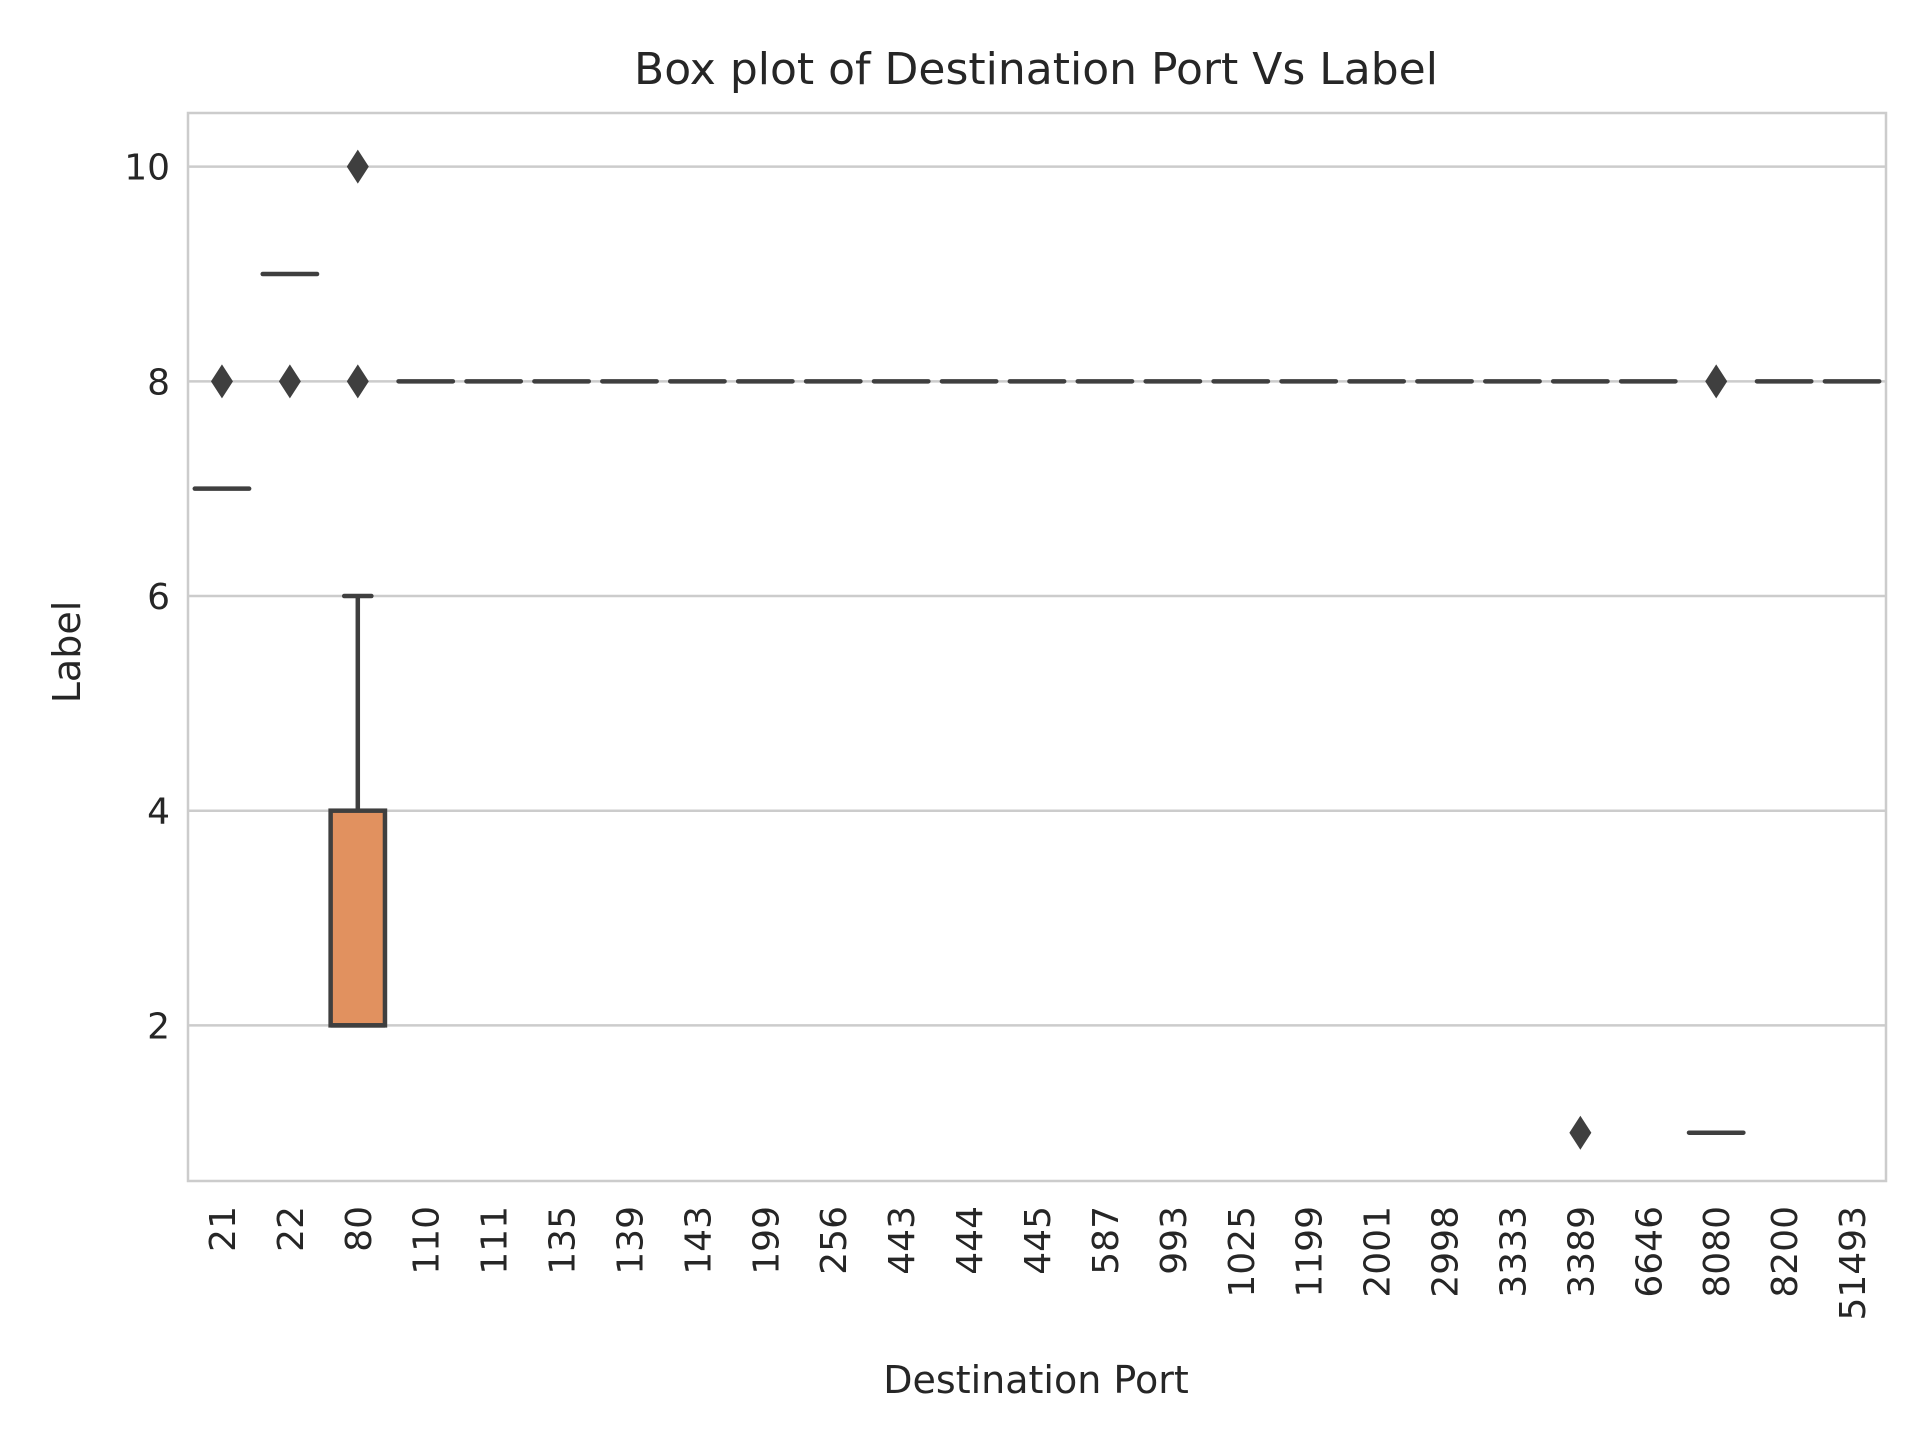 The height and width of the screenshot is (1440, 1920). What do you see at coordinates (1038, 1240) in the screenshot?
I see `x-tick-label: 445` at bounding box center [1038, 1240].